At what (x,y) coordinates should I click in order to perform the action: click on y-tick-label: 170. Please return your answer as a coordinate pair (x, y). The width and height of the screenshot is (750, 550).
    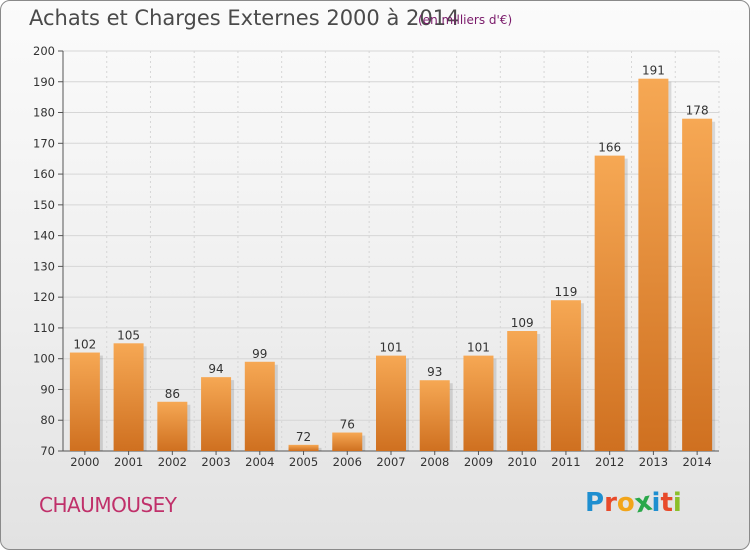
    Looking at the image, I should click on (44, 143).